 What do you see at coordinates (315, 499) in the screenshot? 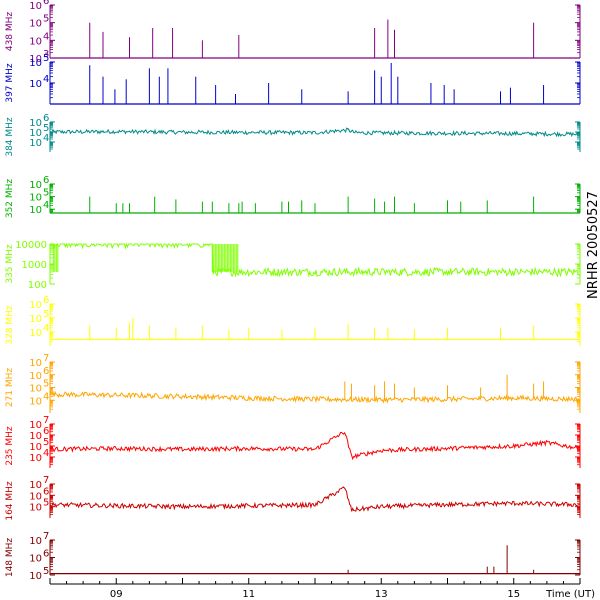
I see `series-trace-164-mhz` at bounding box center [315, 499].